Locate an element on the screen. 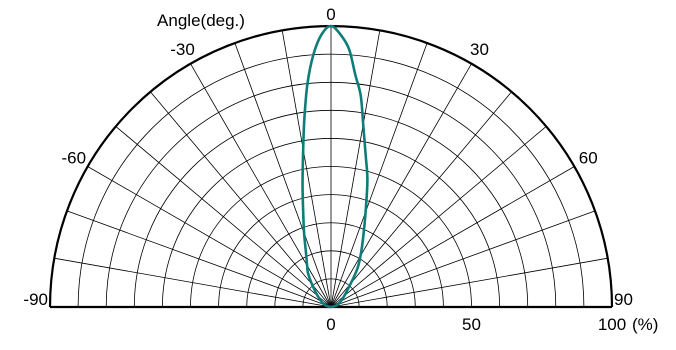 The height and width of the screenshot is (350, 676). angle-tick-label: 0 is located at coordinates (330, 14).